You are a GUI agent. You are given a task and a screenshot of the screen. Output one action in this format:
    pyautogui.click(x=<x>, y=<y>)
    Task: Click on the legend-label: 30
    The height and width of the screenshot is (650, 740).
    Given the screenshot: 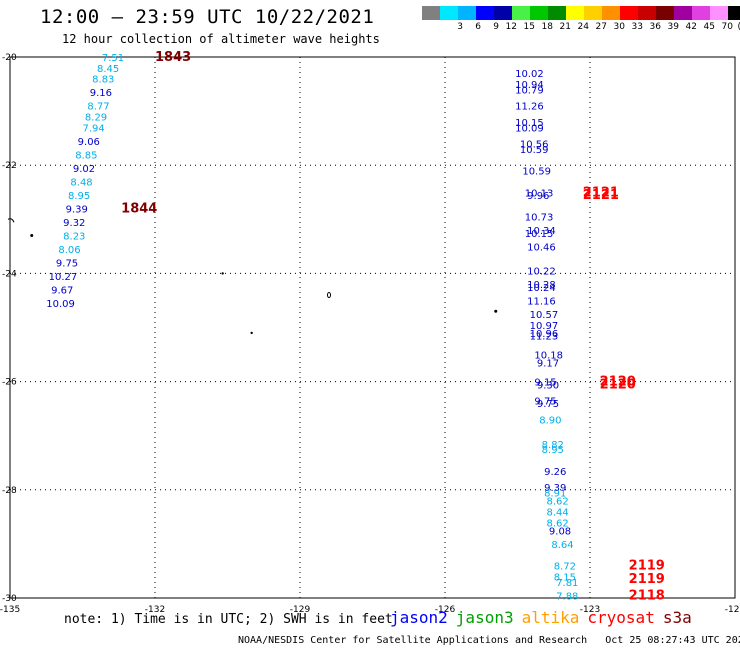 What is the action you would take?
    pyautogui.click(x=619, y=27)
    